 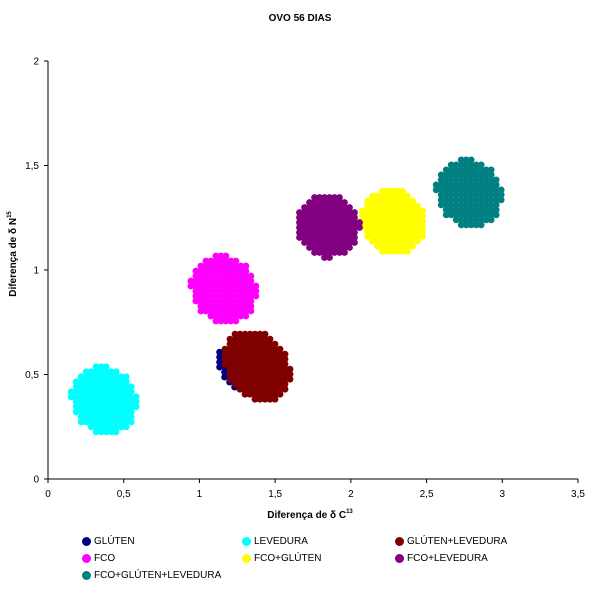 I want to click on legend-item: GLÚTEN+LEVEDURA, so click(x=451, y=541).